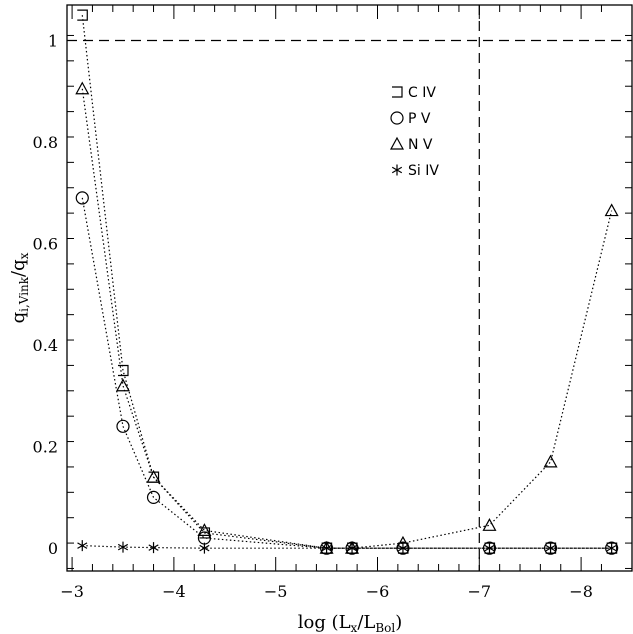 This screenshot has width=633, height=634. What do you see at coordinates (18, 318) in the screenshot?
I see `y-axis-title-main: q` at bounding box center [18, 318].